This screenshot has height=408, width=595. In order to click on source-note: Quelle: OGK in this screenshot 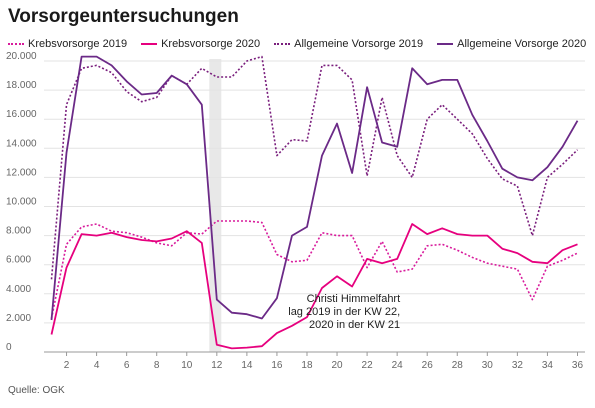, I will do `click(36, 390)`.